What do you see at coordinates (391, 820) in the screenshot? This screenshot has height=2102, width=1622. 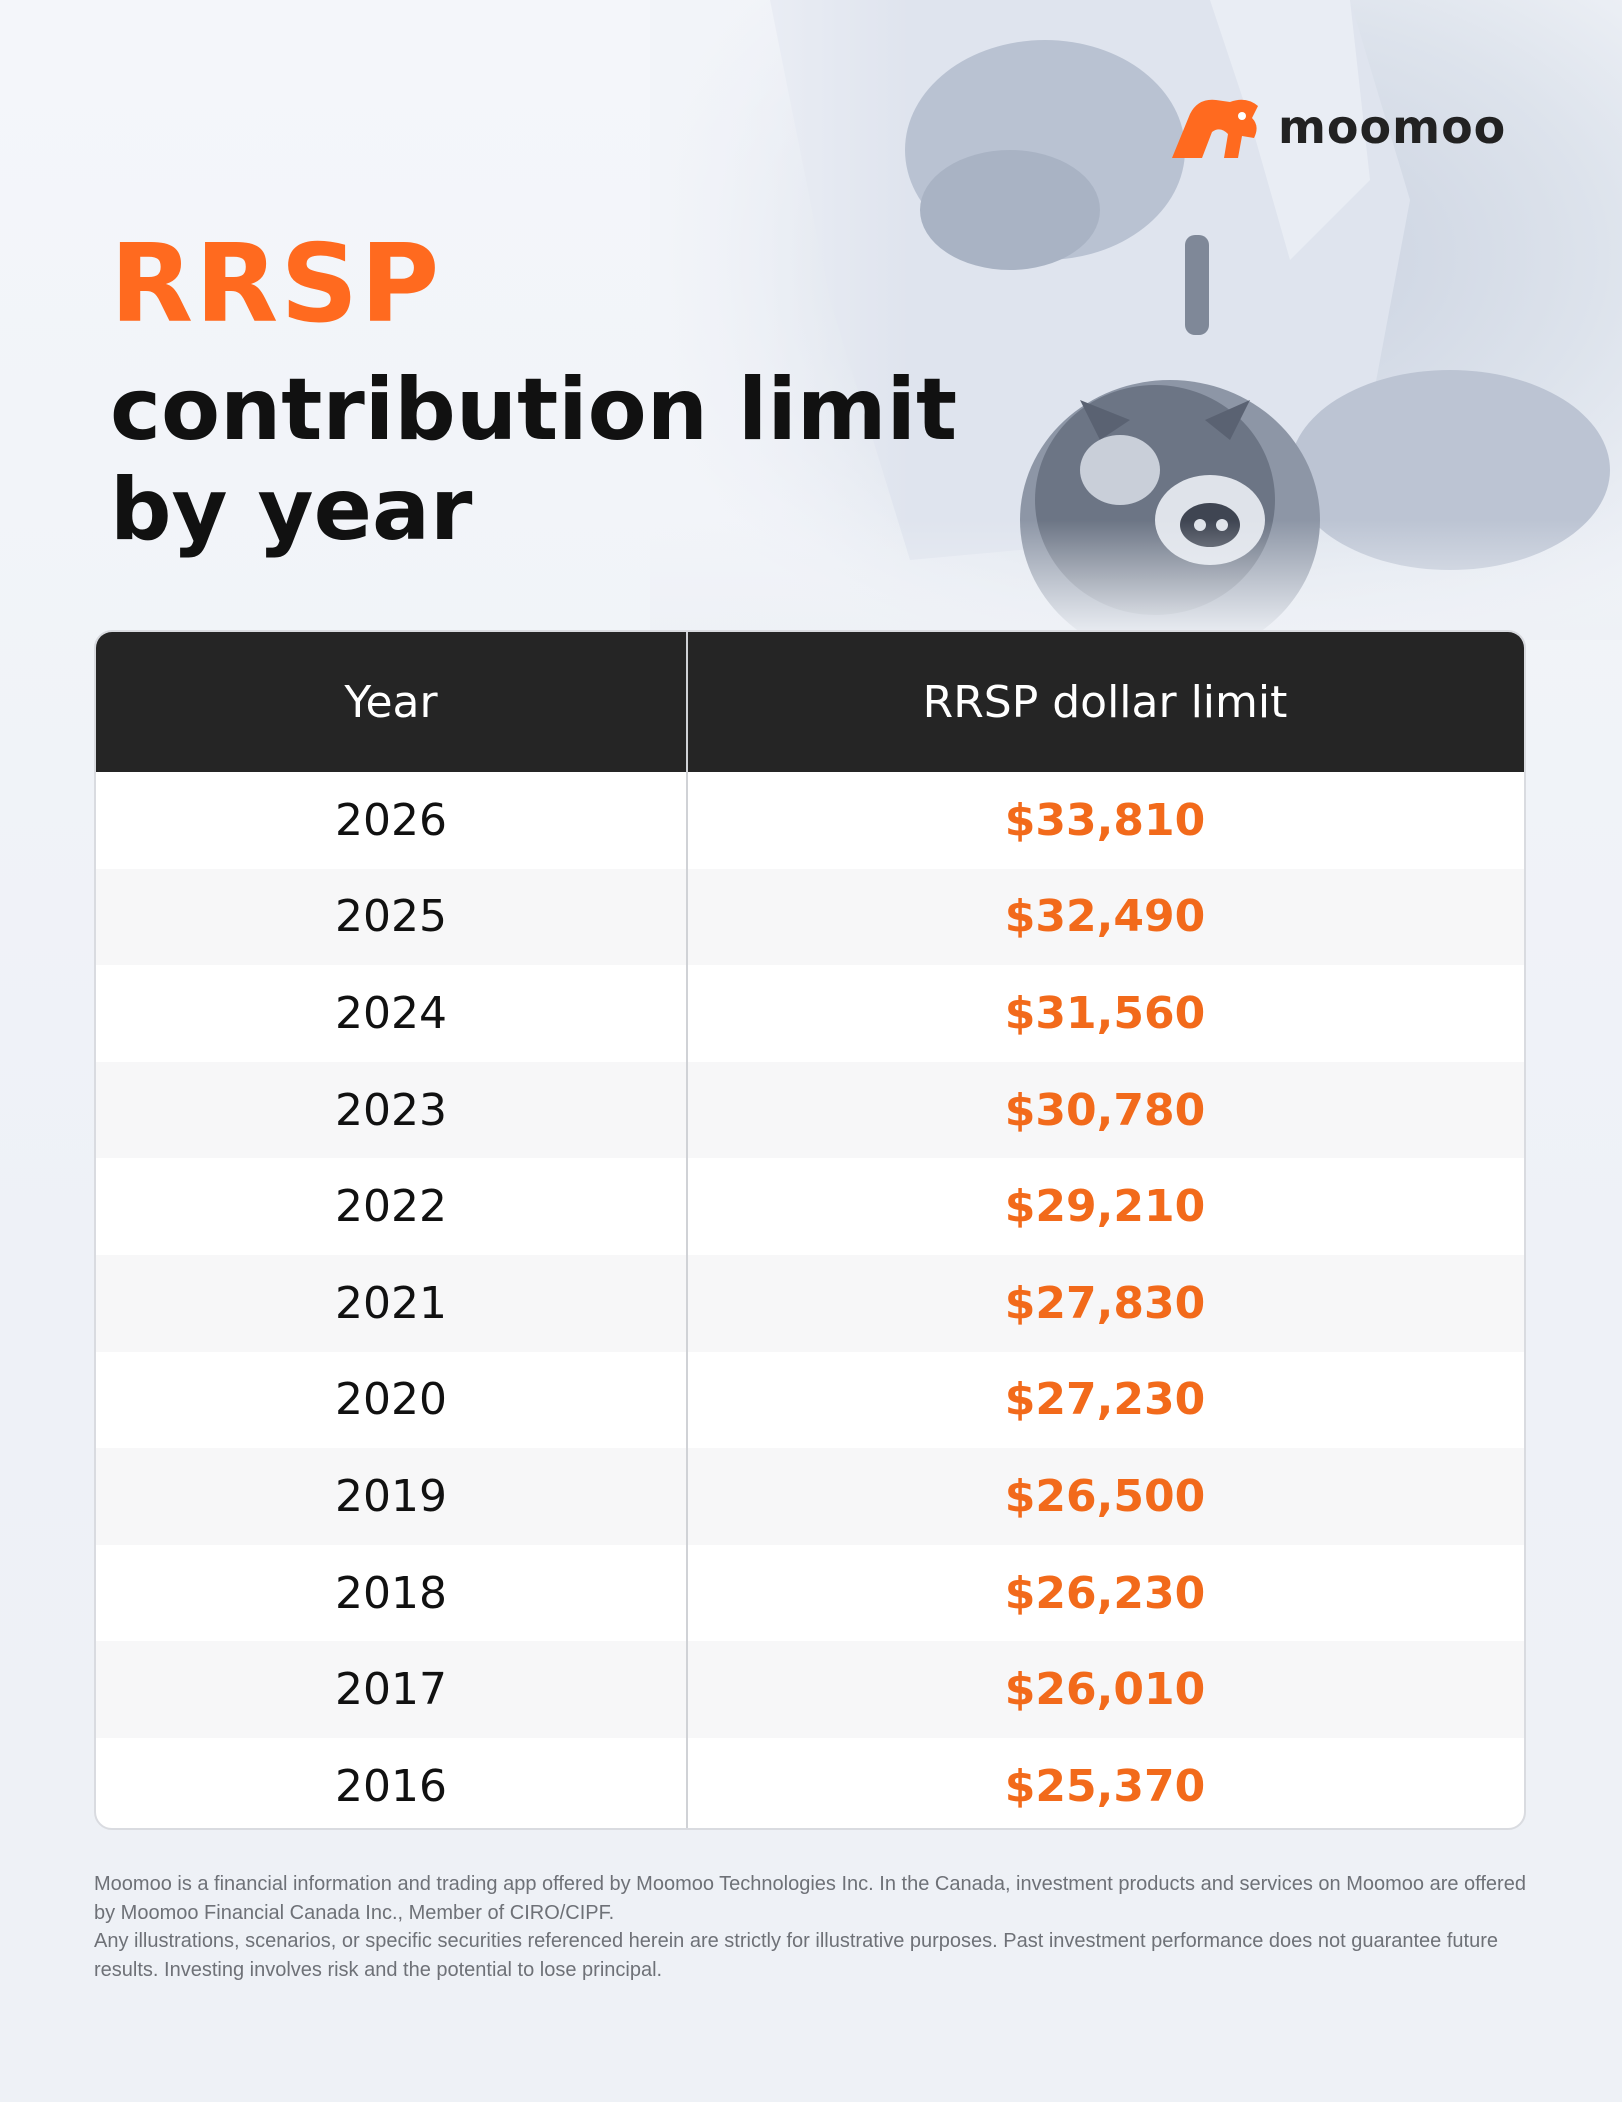 I see `year-cell: 2026` at bounding box center [391, 820].